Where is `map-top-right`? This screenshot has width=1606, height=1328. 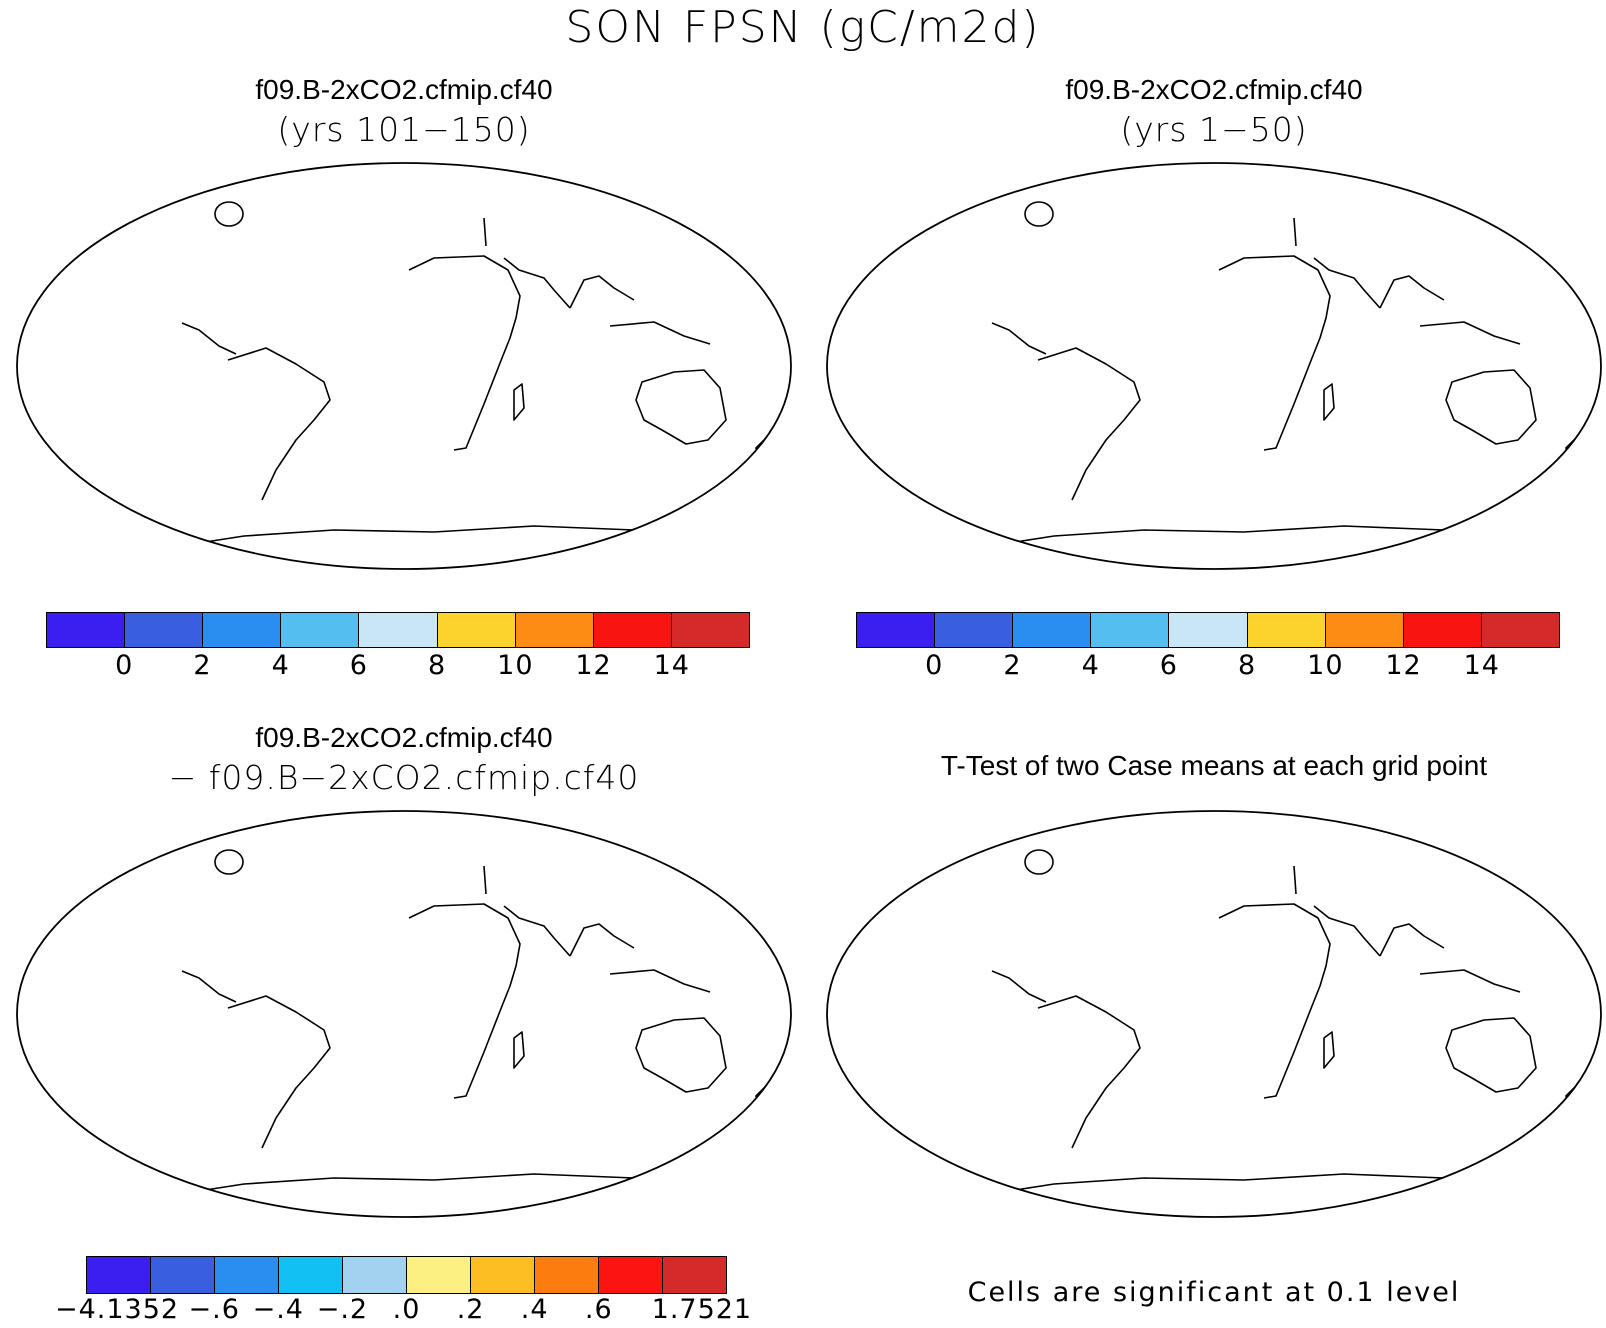 map-top-right is located at coordinates (1214, 366).